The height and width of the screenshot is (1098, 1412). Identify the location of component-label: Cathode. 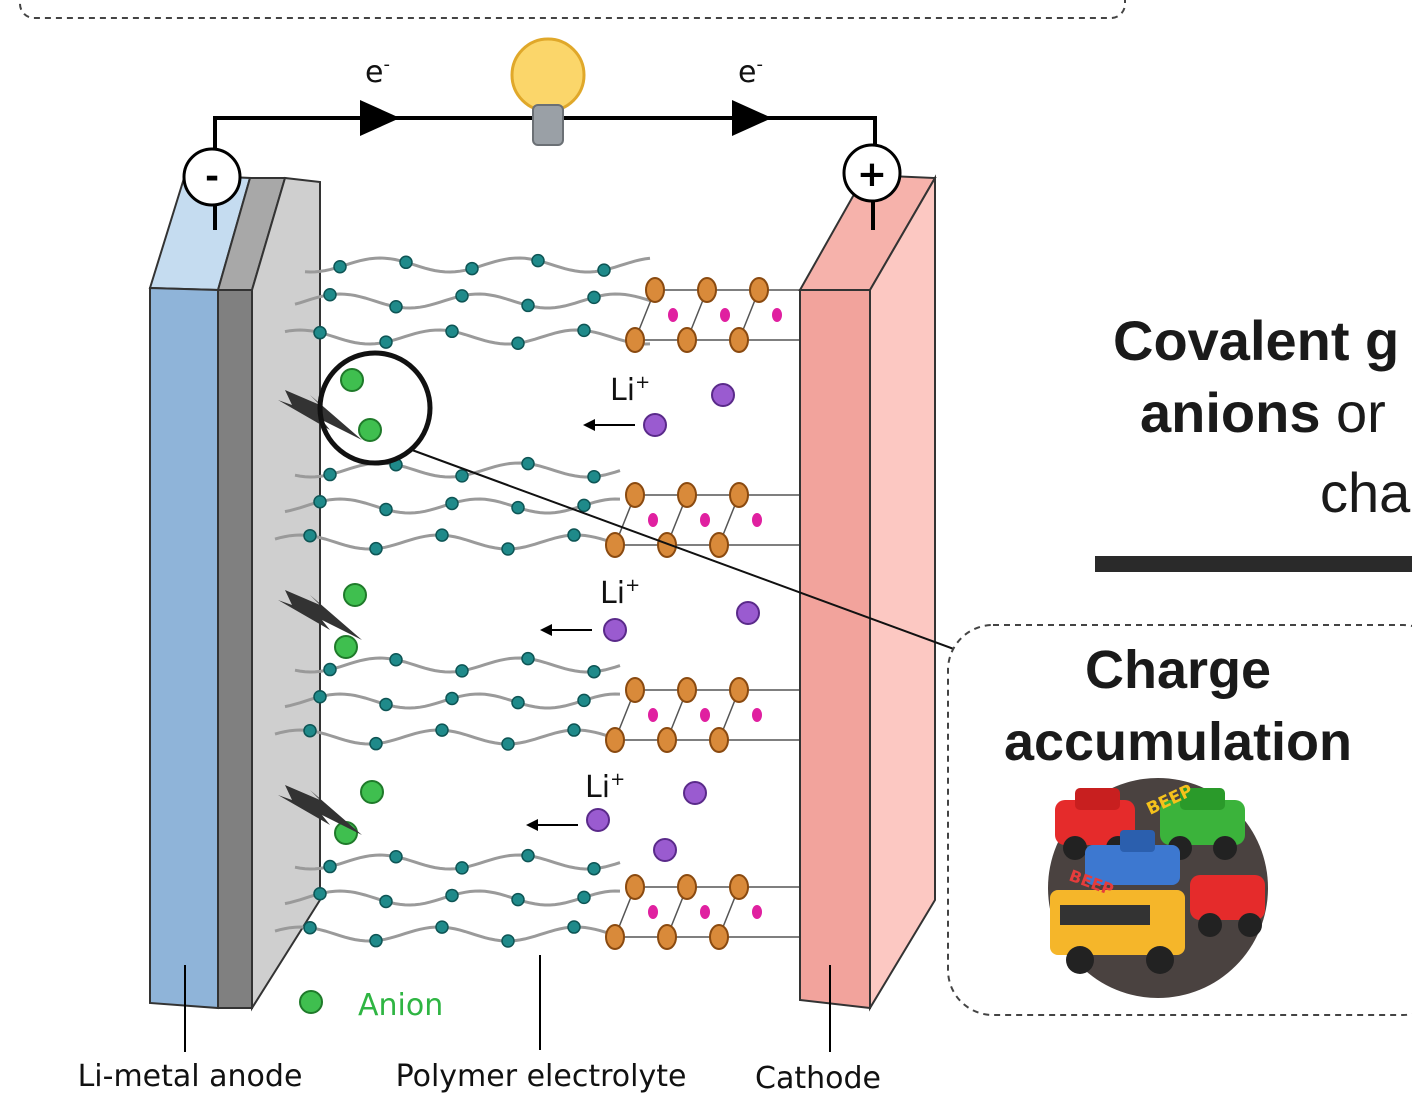
(818, 1078).